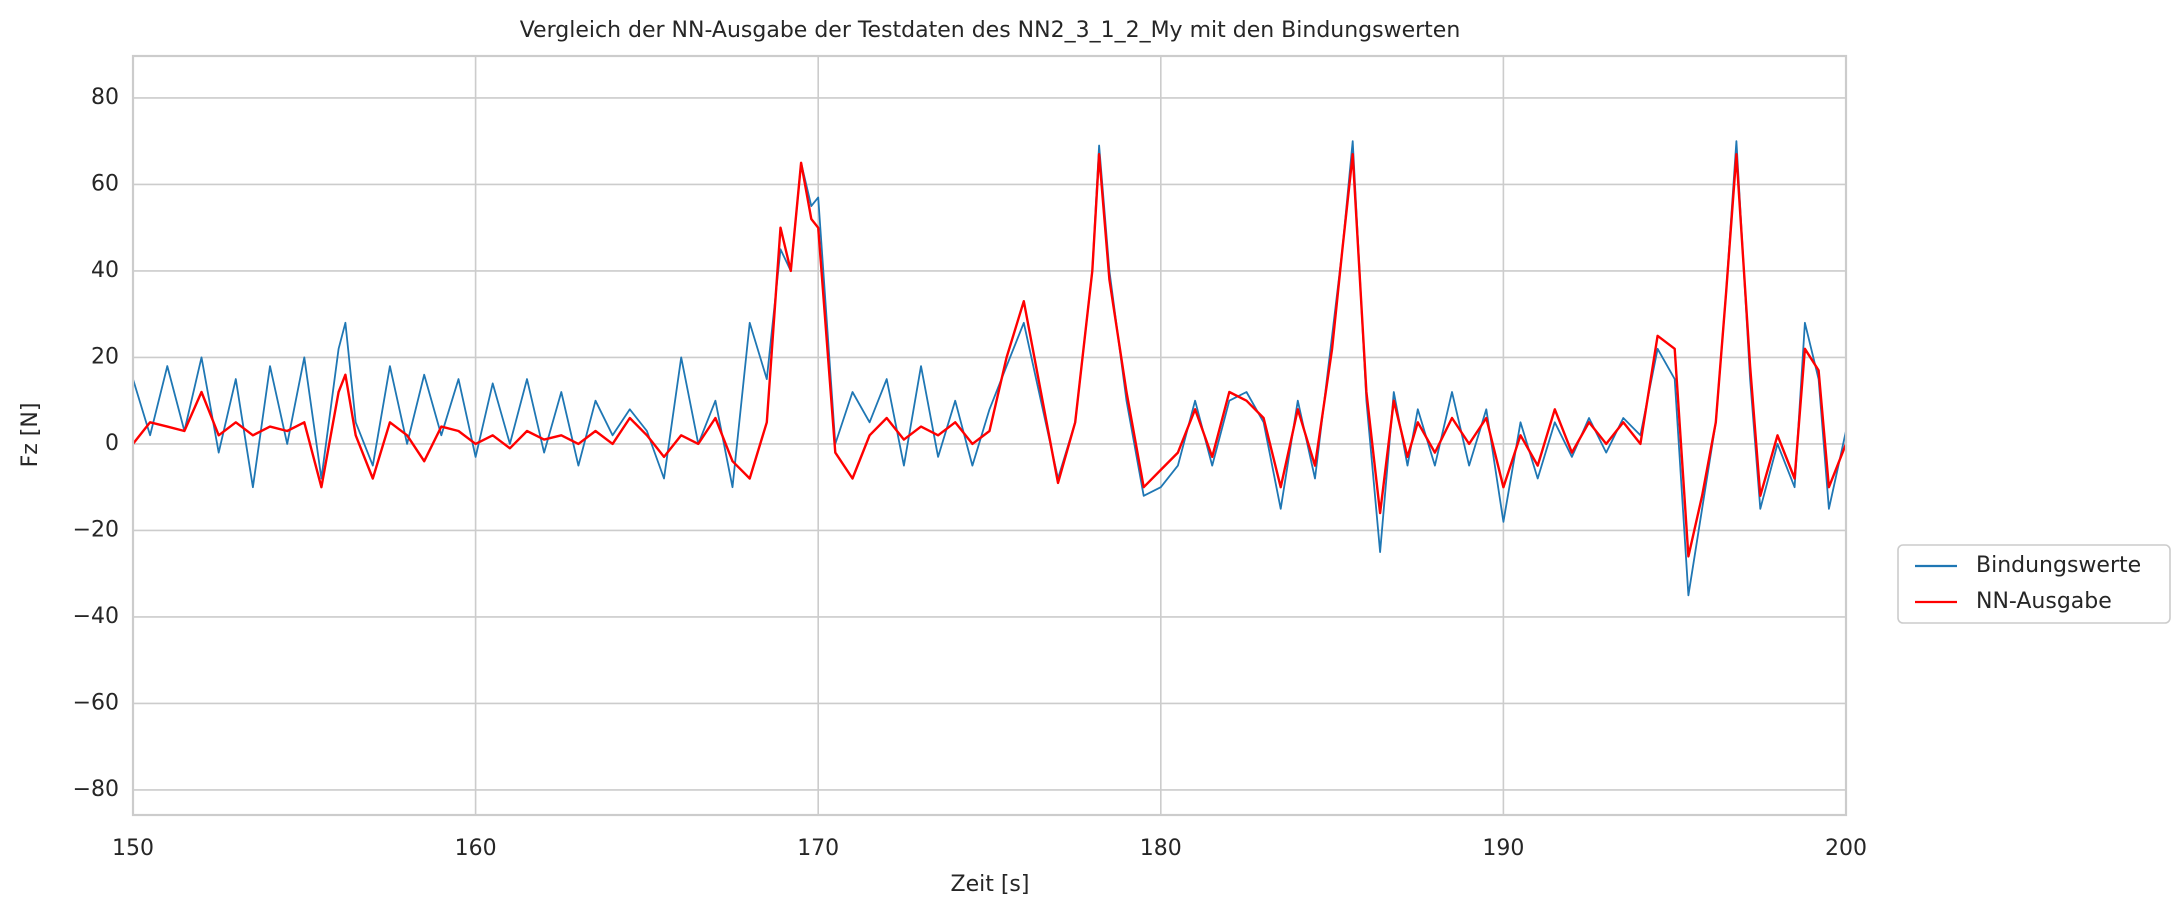 The image size is (2180, 915). I want to click on y-tick-label: −60, so click(96, 702).